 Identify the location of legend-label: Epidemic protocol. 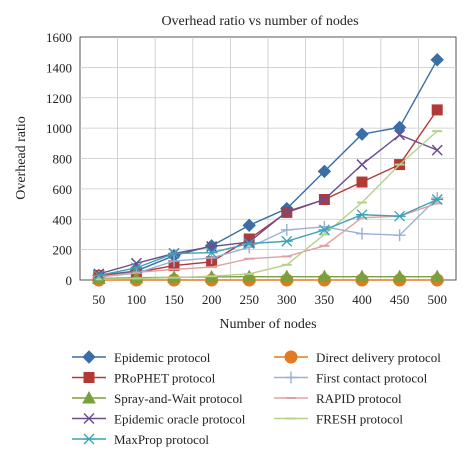
(162, 357).